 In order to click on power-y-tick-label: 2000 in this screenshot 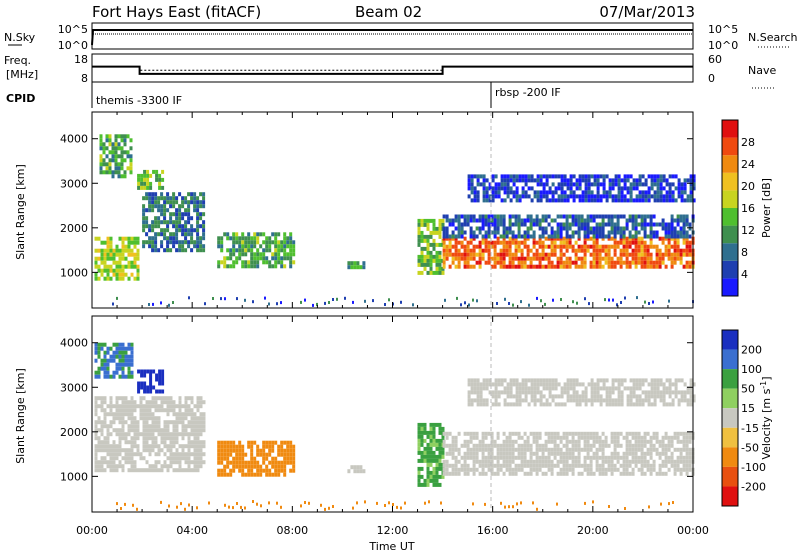, I will do `click(74, 228)`.